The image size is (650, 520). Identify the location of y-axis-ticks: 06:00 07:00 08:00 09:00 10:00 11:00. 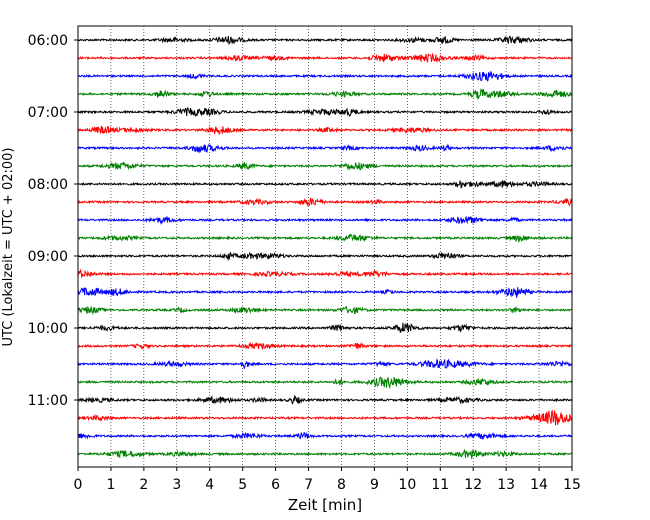
(53, 221).